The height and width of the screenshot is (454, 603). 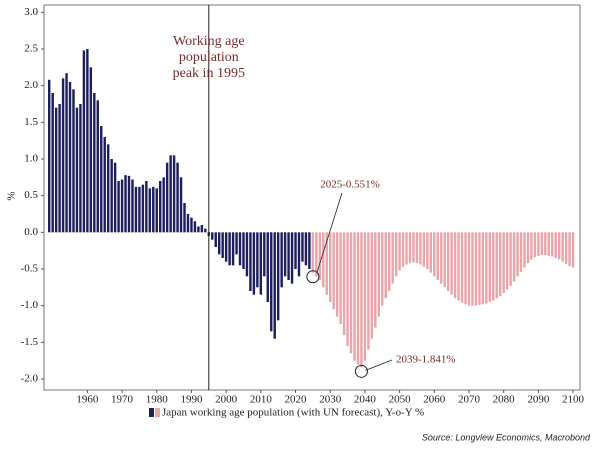 What do you see at coordinates (426, 360) in the screenshot?
I see `callout-label: 2039-1.841%` at bounding box center [426, 360].